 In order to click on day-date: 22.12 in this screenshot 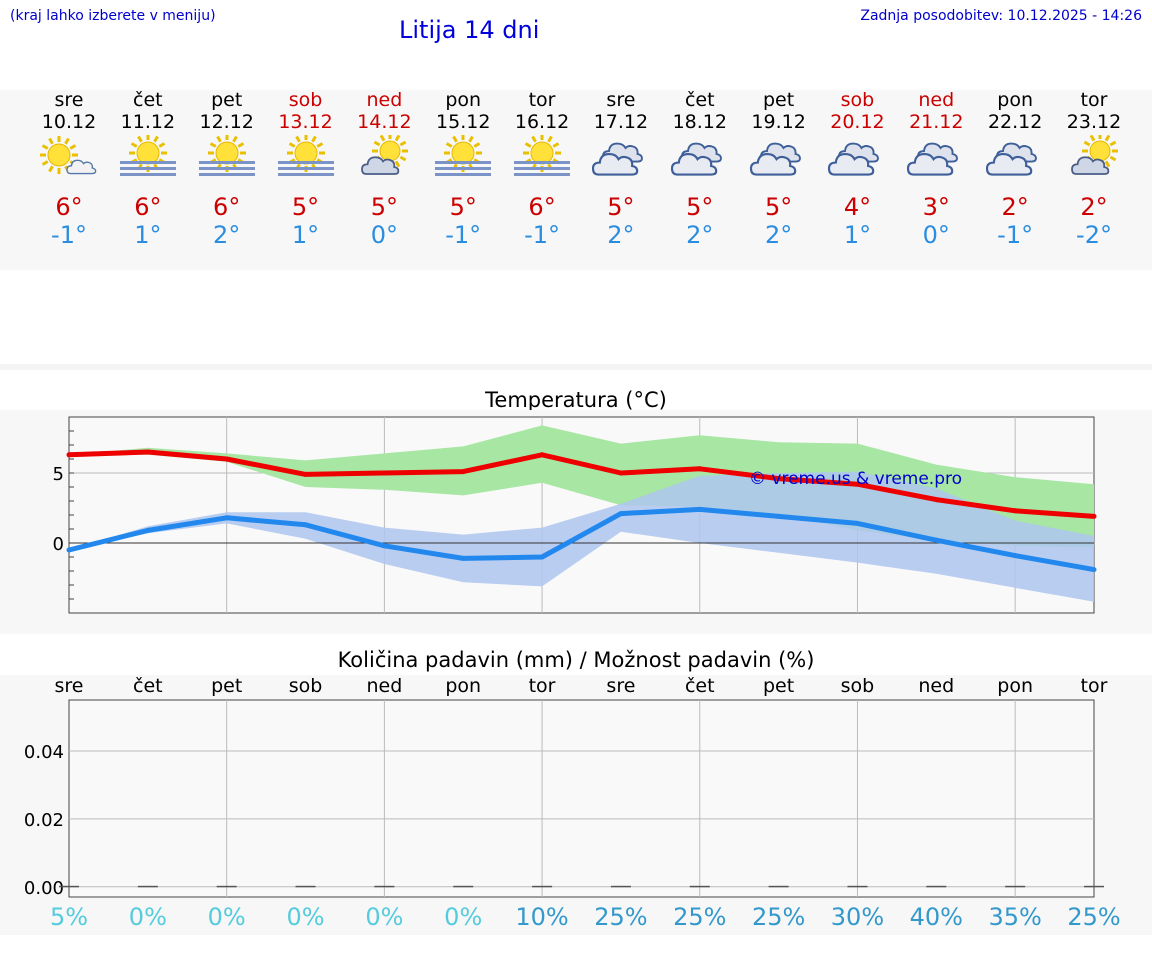, I will do `click(1015, 122)`.